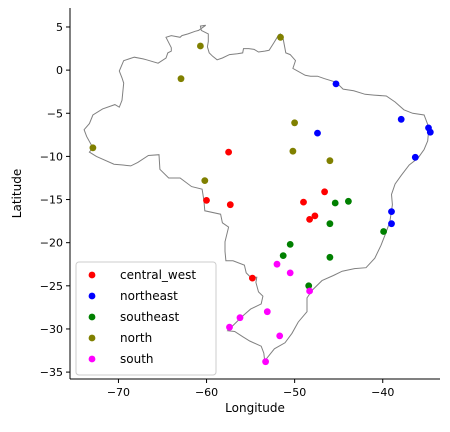 The image size is (450, 432). I want to click on x-tick-label: −60, so click(206, 392).